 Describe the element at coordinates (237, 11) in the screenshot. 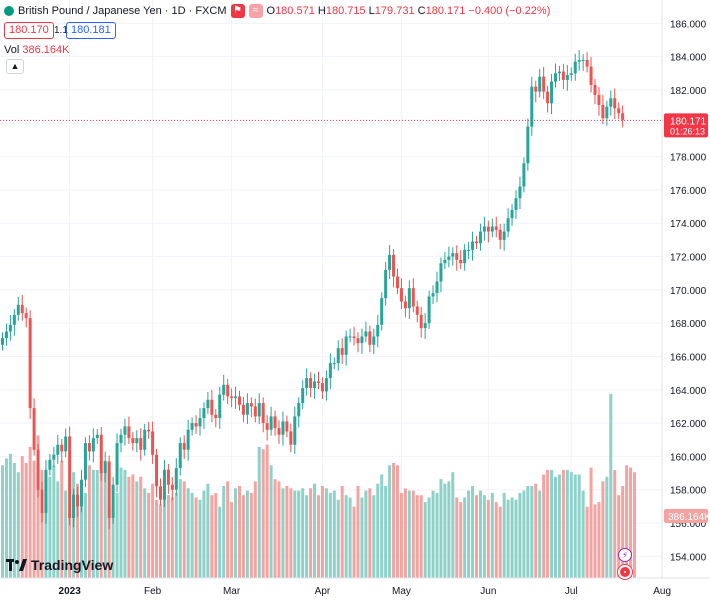

I see `flag-icon: ⚑` at that location.